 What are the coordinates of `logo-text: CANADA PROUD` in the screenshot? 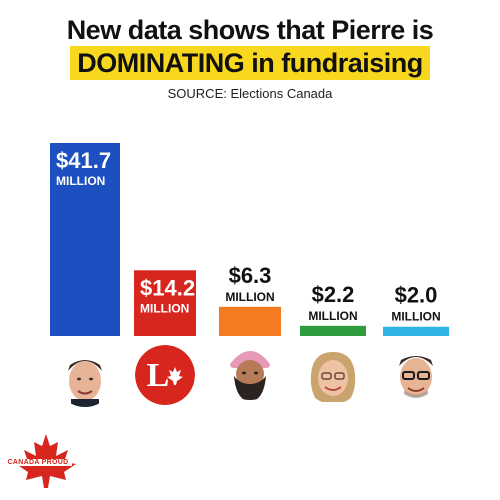 It's located at (38, 462).